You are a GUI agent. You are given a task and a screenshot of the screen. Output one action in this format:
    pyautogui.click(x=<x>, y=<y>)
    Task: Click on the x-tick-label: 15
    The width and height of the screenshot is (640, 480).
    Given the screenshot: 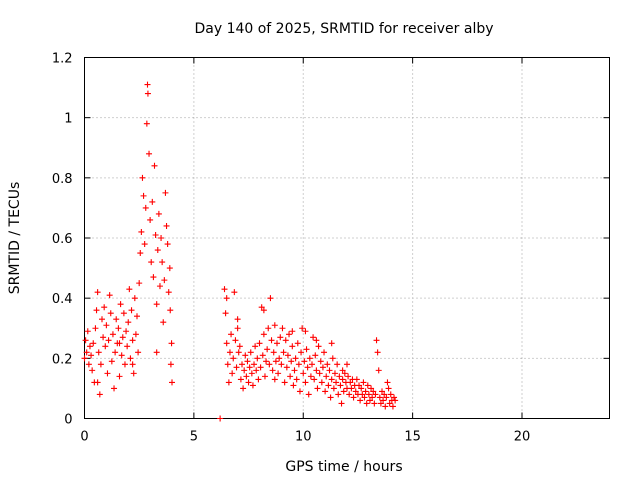 What is the action you would take?
    pyautogui.click(x=412, y=437)
    